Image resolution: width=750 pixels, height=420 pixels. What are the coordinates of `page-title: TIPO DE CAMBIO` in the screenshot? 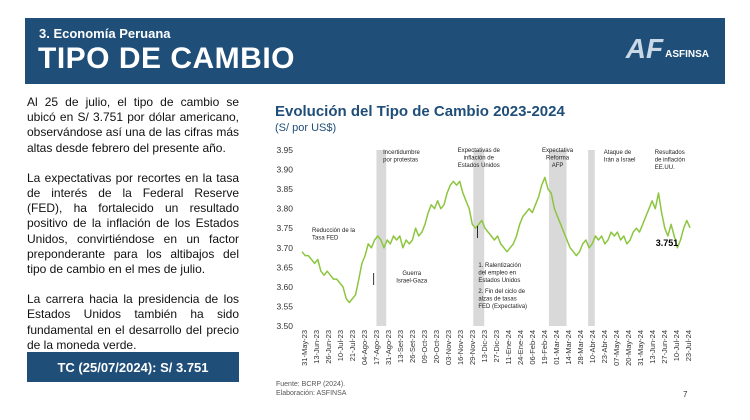 It's located at (167, 58).